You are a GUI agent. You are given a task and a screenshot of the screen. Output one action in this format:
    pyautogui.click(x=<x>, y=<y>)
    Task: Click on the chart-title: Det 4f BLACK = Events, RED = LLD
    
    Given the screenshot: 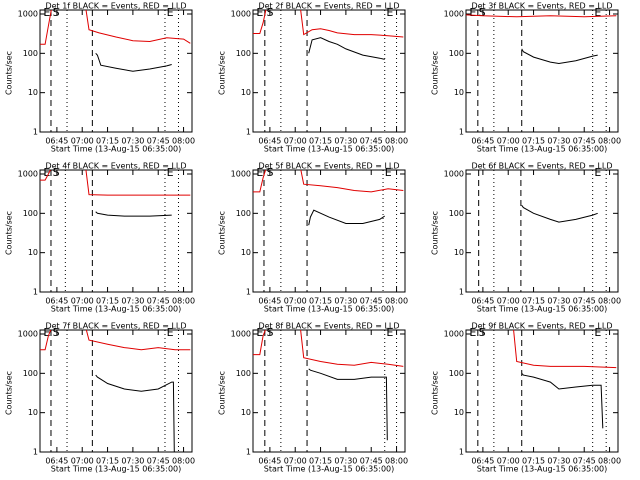 What is the action you would take?
    pyautogui.click(x=115, y=166)
    